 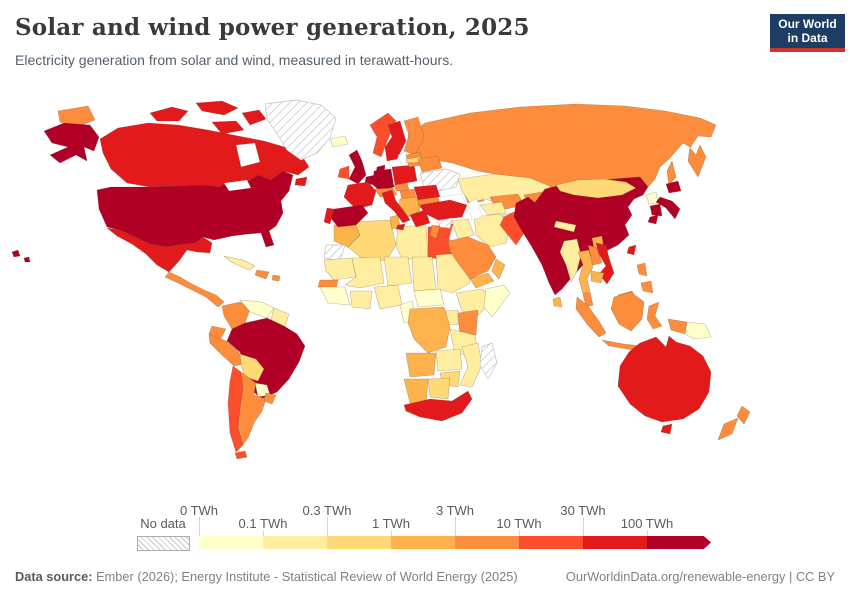 I want to click on country-brazil, so click(x=266, y=358).